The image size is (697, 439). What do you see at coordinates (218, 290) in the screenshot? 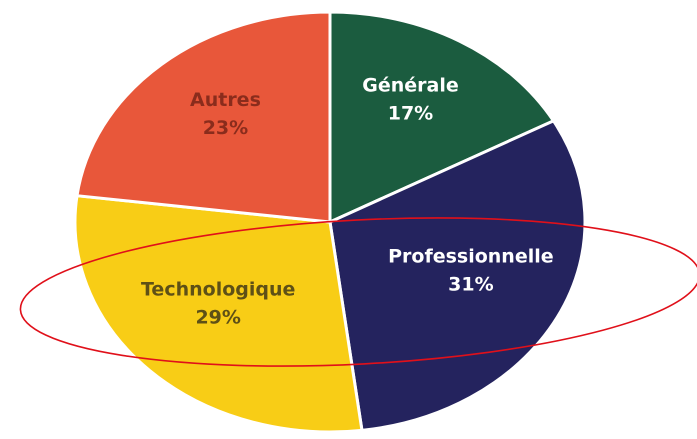
I see `slice-label: Technologique` at bounding box center [218, 290].